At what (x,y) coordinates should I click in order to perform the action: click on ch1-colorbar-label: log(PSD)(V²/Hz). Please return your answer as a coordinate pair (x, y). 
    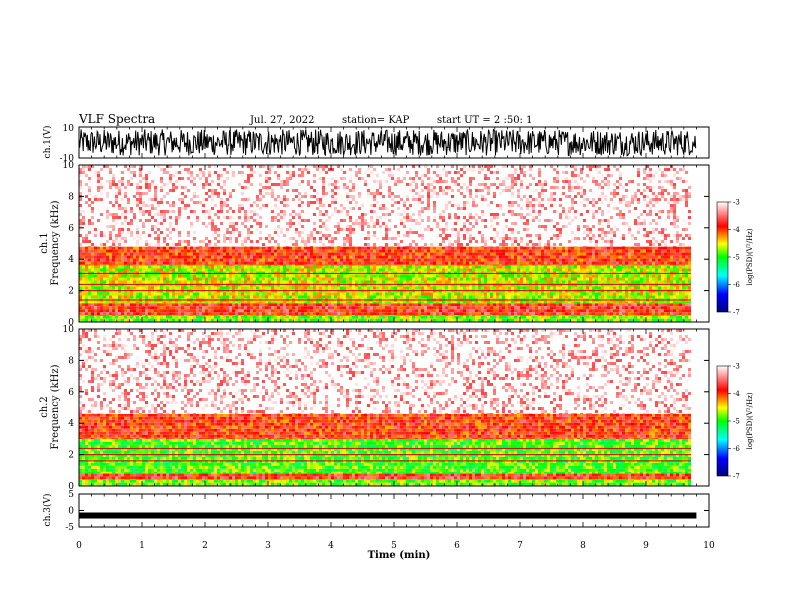
    Looking at the image, I should click on (750, 256).